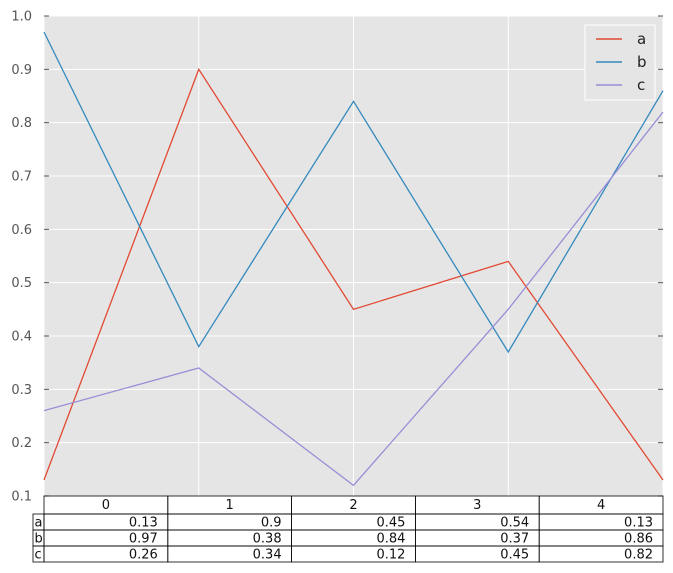 The image size is (673, 573). Describe the element at coordinates (21, 17) in the screenshot. I see `y-tick-label: 1.0` at that location.